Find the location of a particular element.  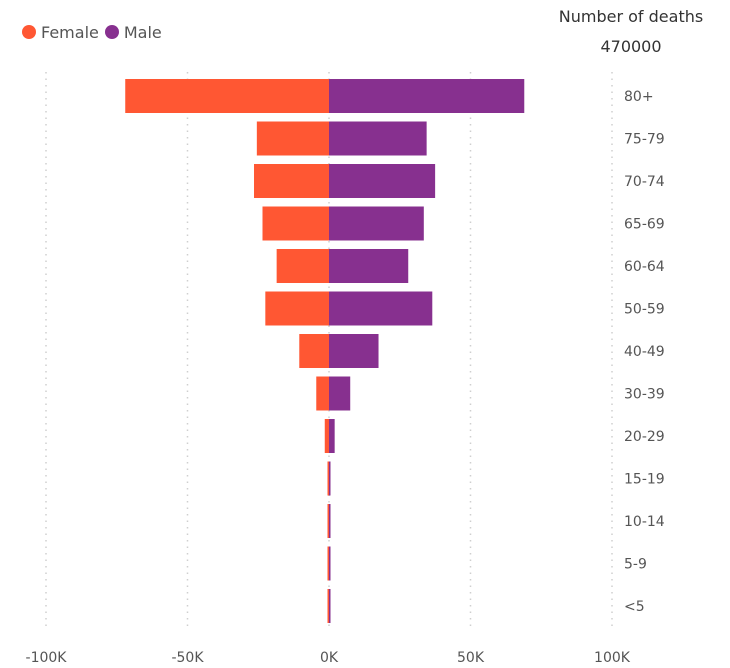

category-label: 5-9 is located at coordinates (635, 565).